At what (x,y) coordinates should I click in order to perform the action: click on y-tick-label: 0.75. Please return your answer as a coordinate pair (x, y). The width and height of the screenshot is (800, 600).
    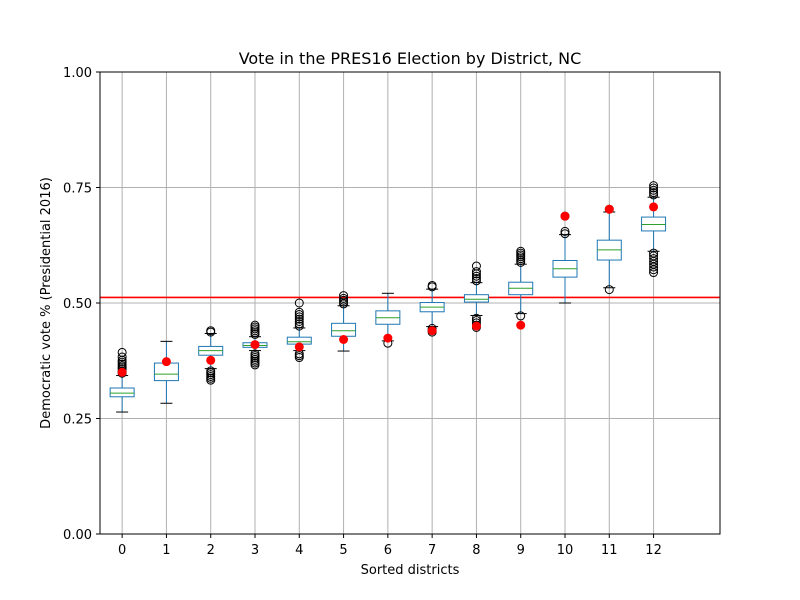
    Looking at the image, I should click on (77, 189).